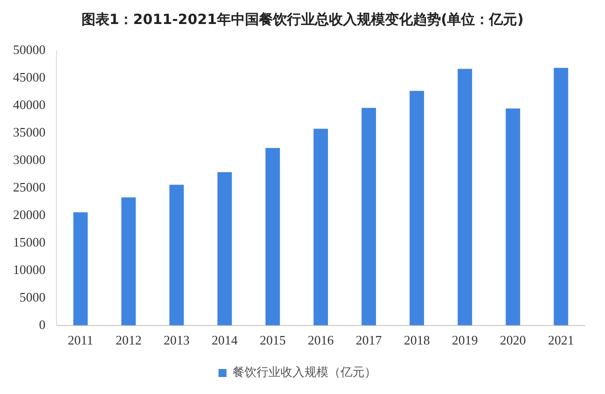  What do you see at coordinates (417, 340) in the screenshot?
I see `x-tick-label: 2018` at bounding box center [417, 340].